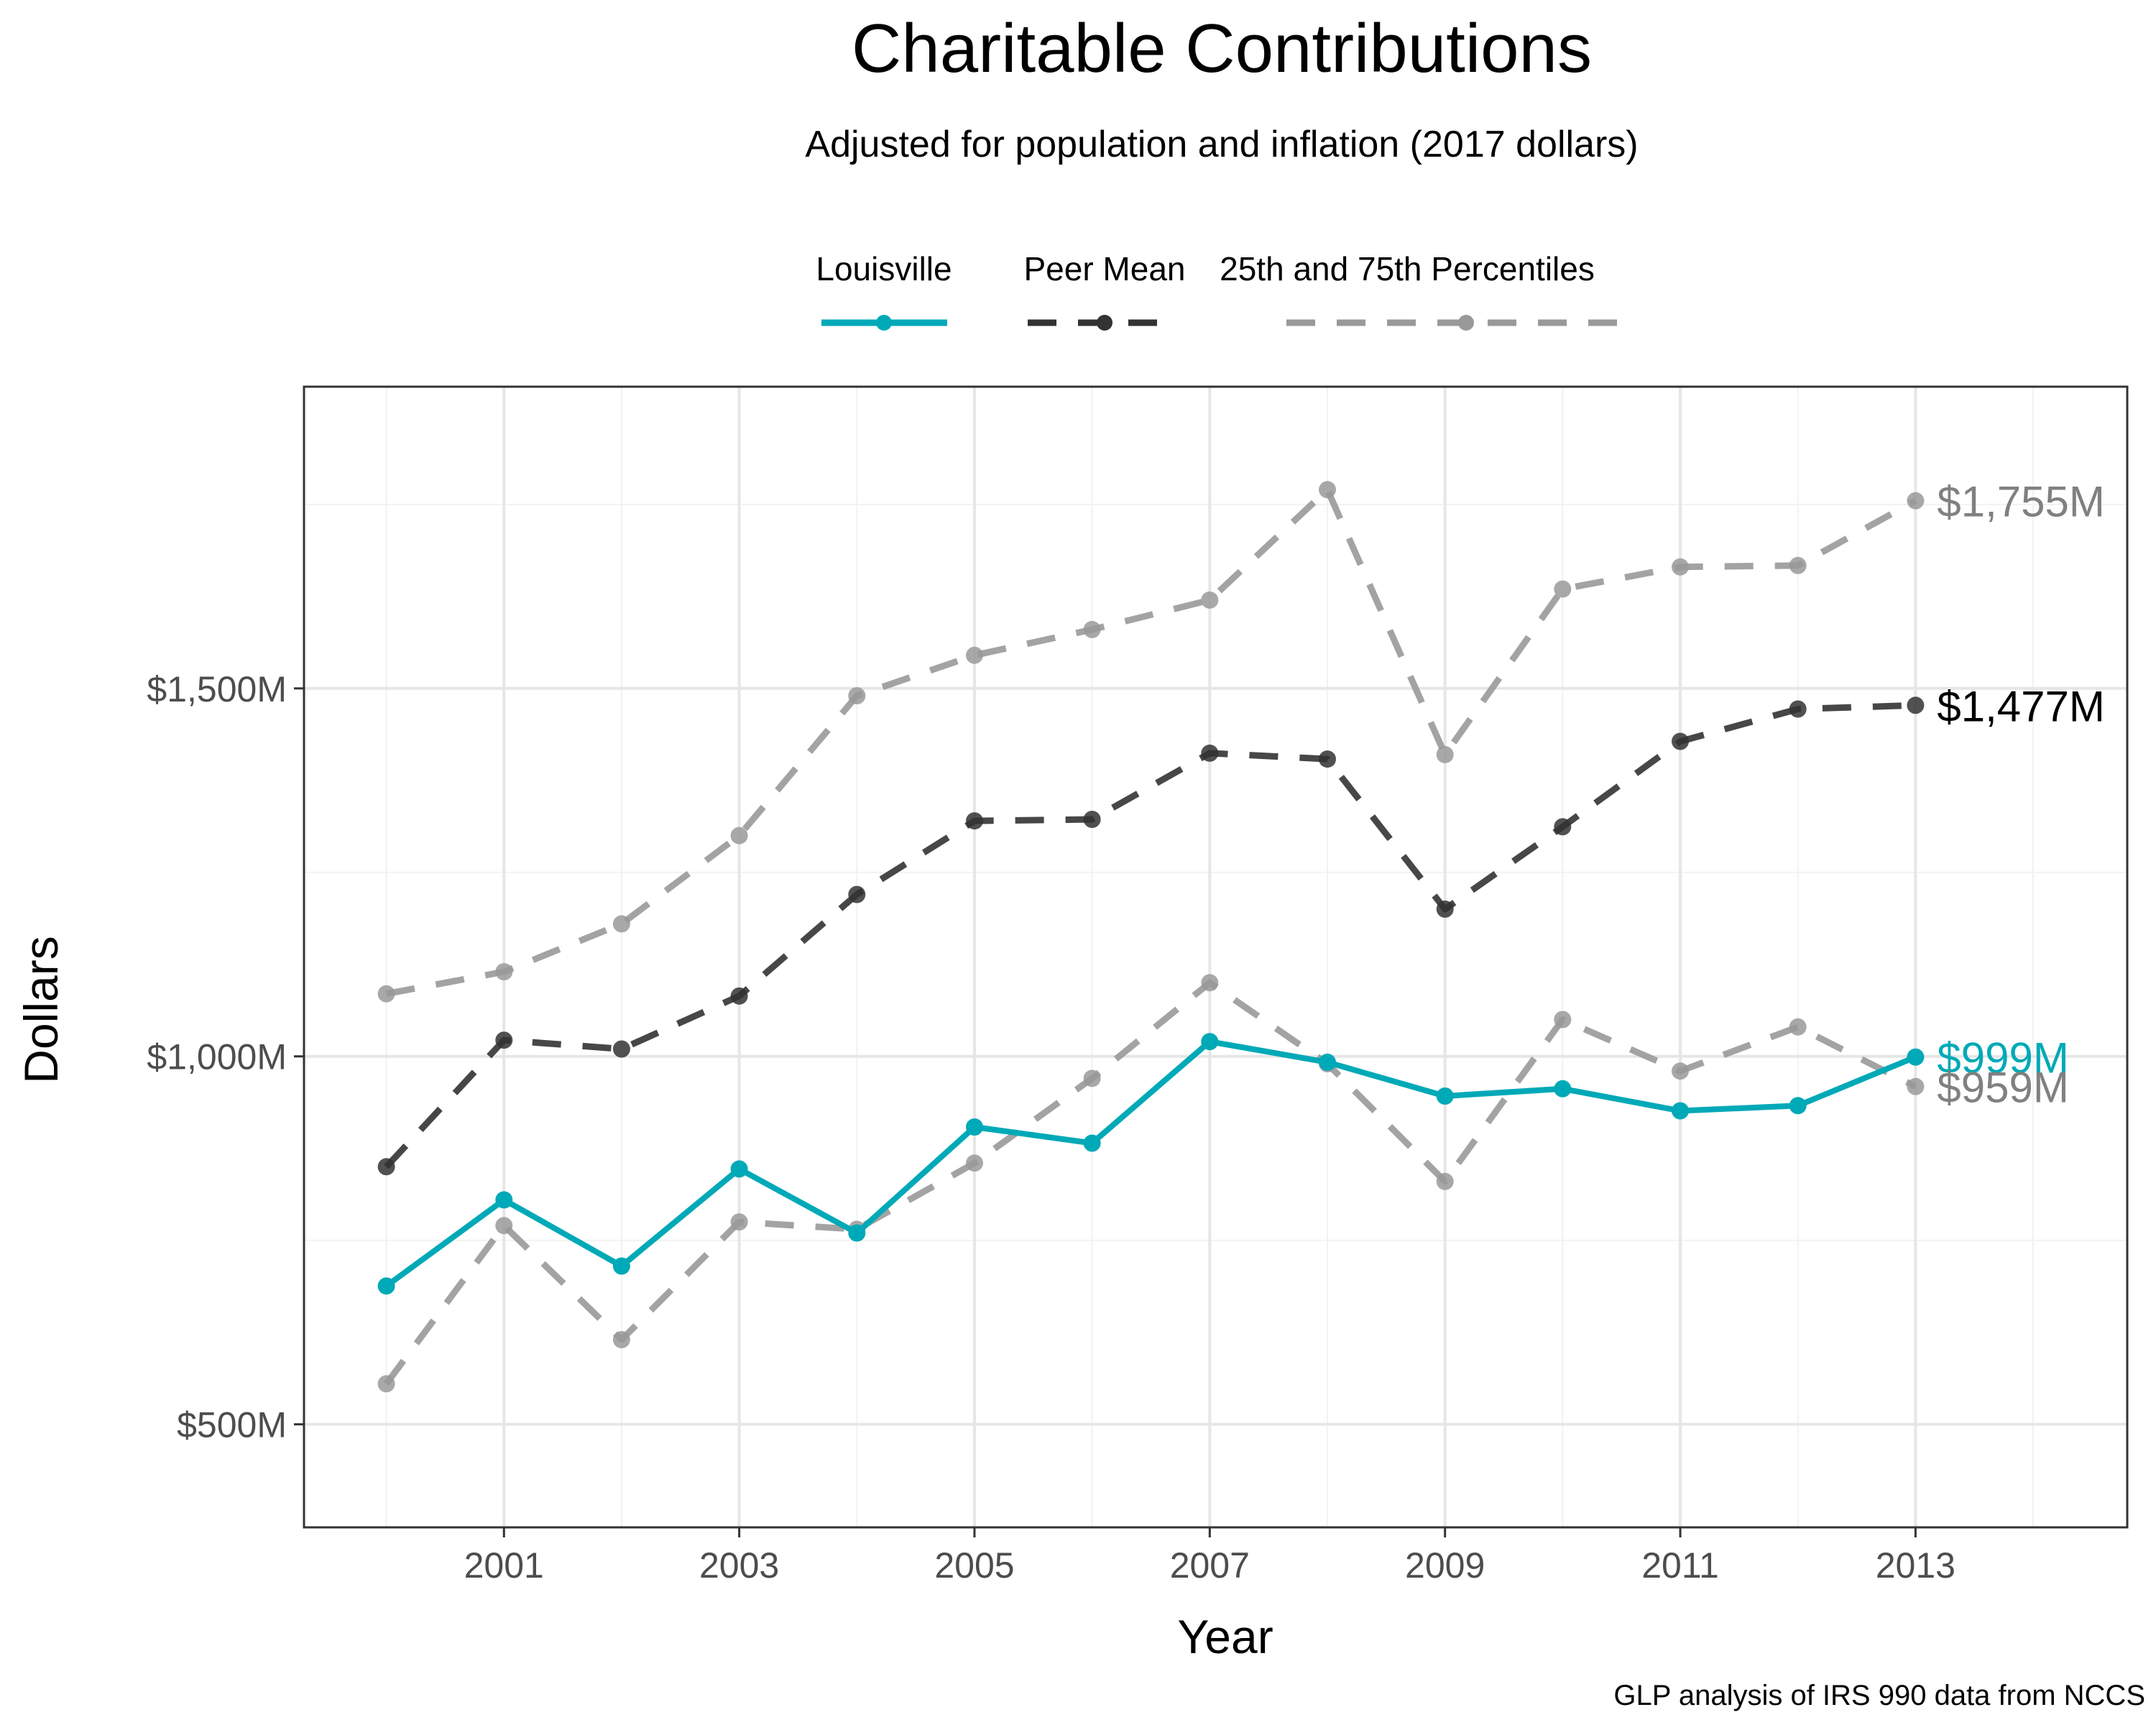 The height and width of the screenshot is (1725, 2156). Describe the element at coordinates (1563, 589) in the screenshot. I see `percentile-75-point-2010` at that location.